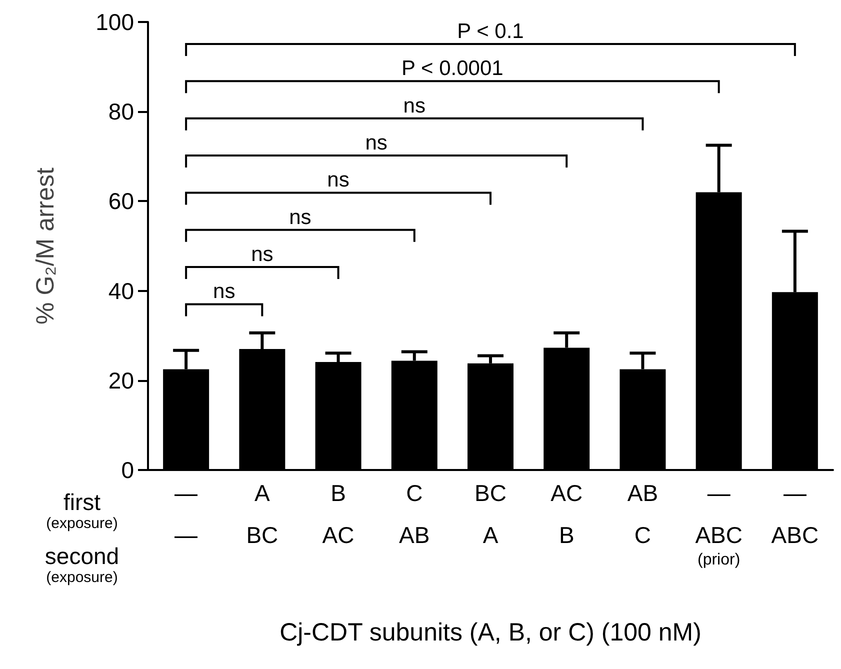  I want to click on x-tick-label: BC A, so click(490, 514).